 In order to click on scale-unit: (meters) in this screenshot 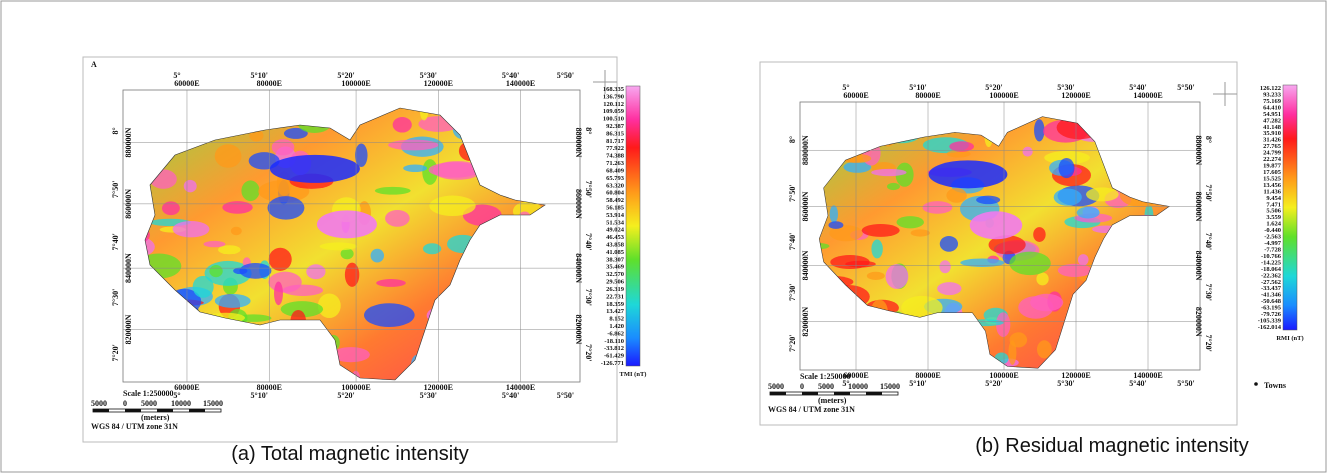, I will do `click(155, 417)`.